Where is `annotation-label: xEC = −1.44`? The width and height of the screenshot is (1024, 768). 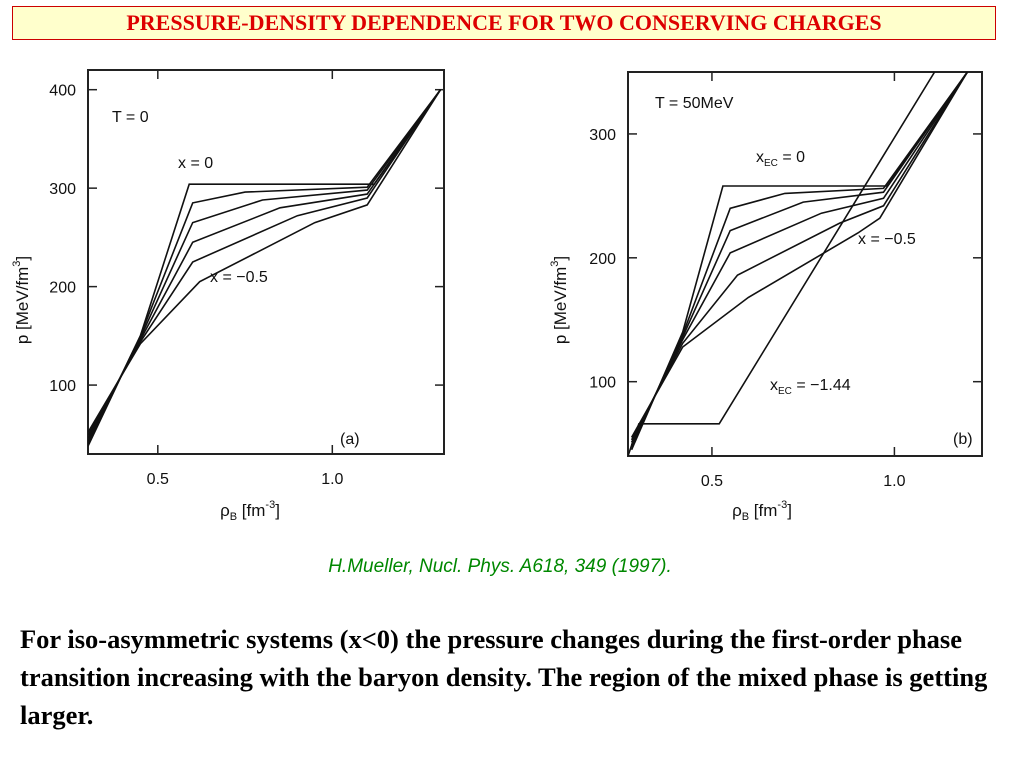 annotation-label: xEC = −1.44 is located at coordinates (810, 387).